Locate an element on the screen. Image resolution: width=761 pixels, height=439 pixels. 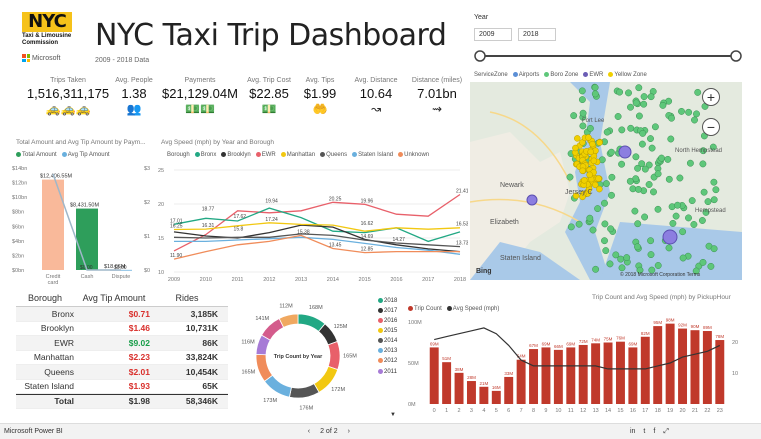
donut-legend-item: 2011 is located at coordinates (387, 371).